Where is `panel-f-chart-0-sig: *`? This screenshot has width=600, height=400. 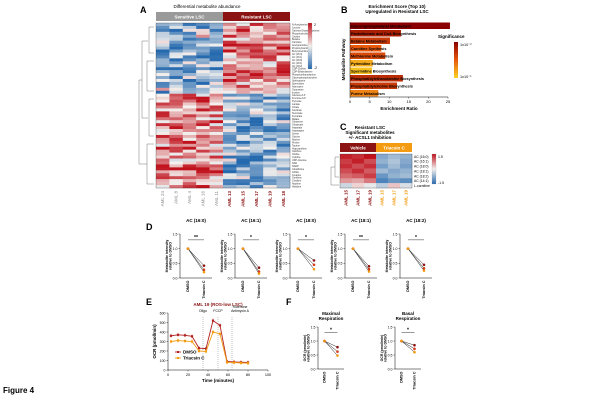 panel-f-chart-0-sig: * is located at coordinates (331, 331).